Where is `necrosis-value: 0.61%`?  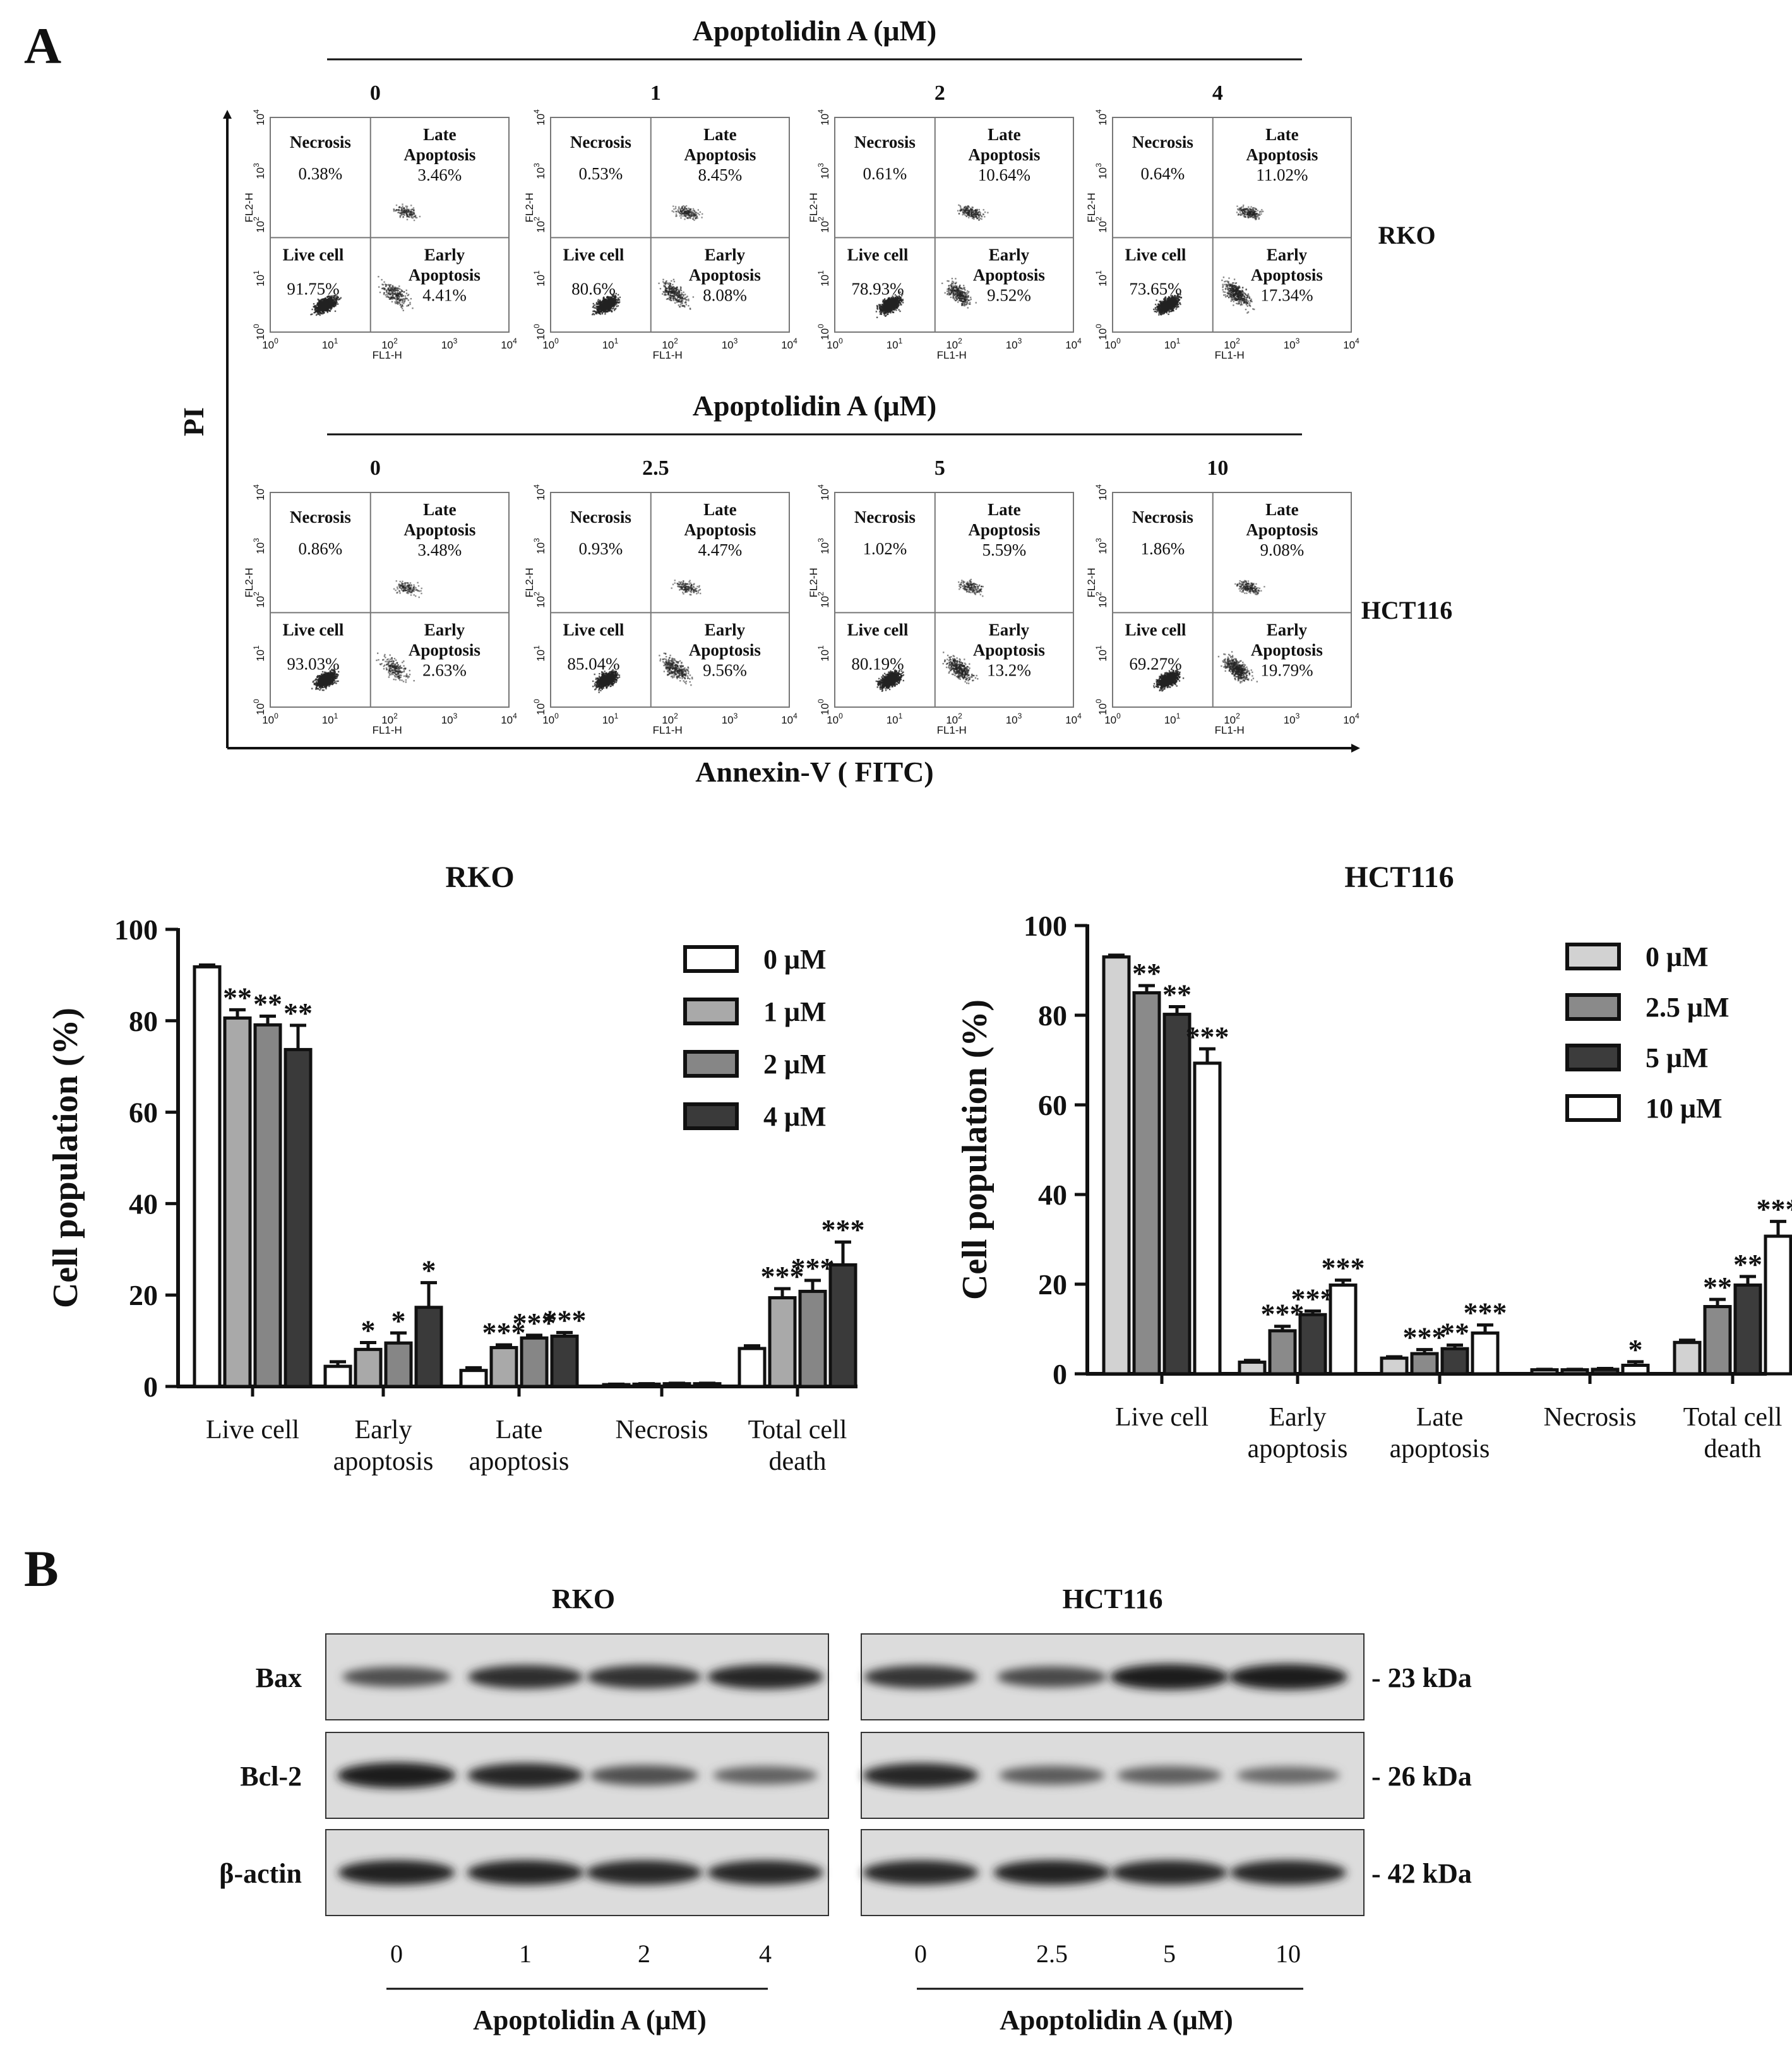 necrosis-value: 0.61% is located at coordinates (885, 173).